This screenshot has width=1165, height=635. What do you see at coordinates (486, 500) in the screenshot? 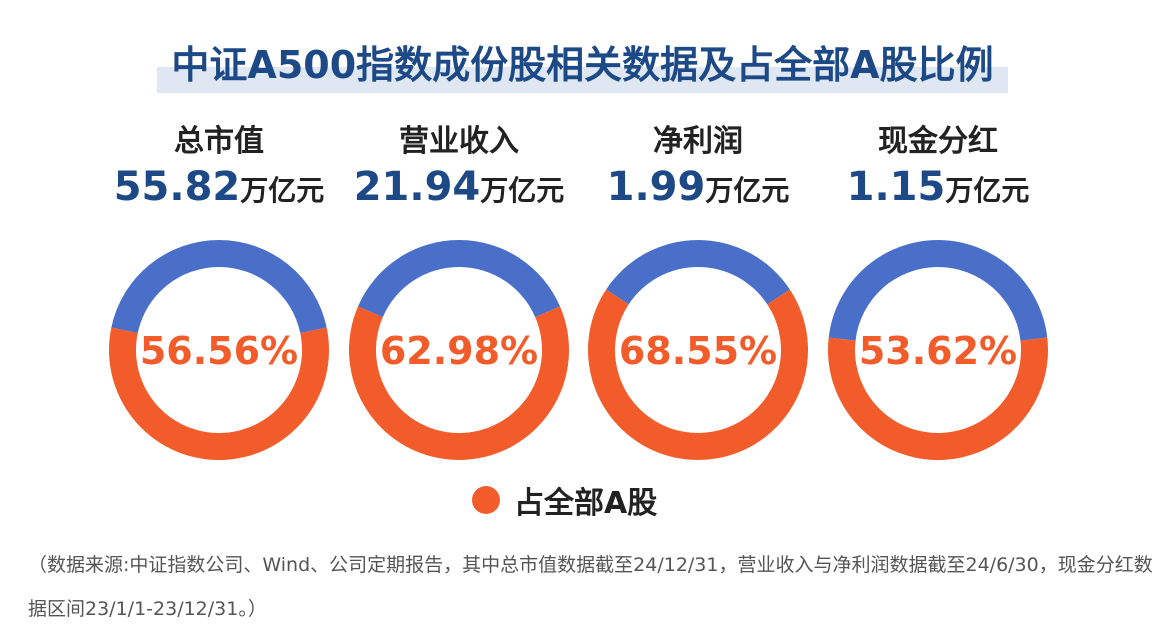
I see `legend-swatch` at bounding box center [486, 500].